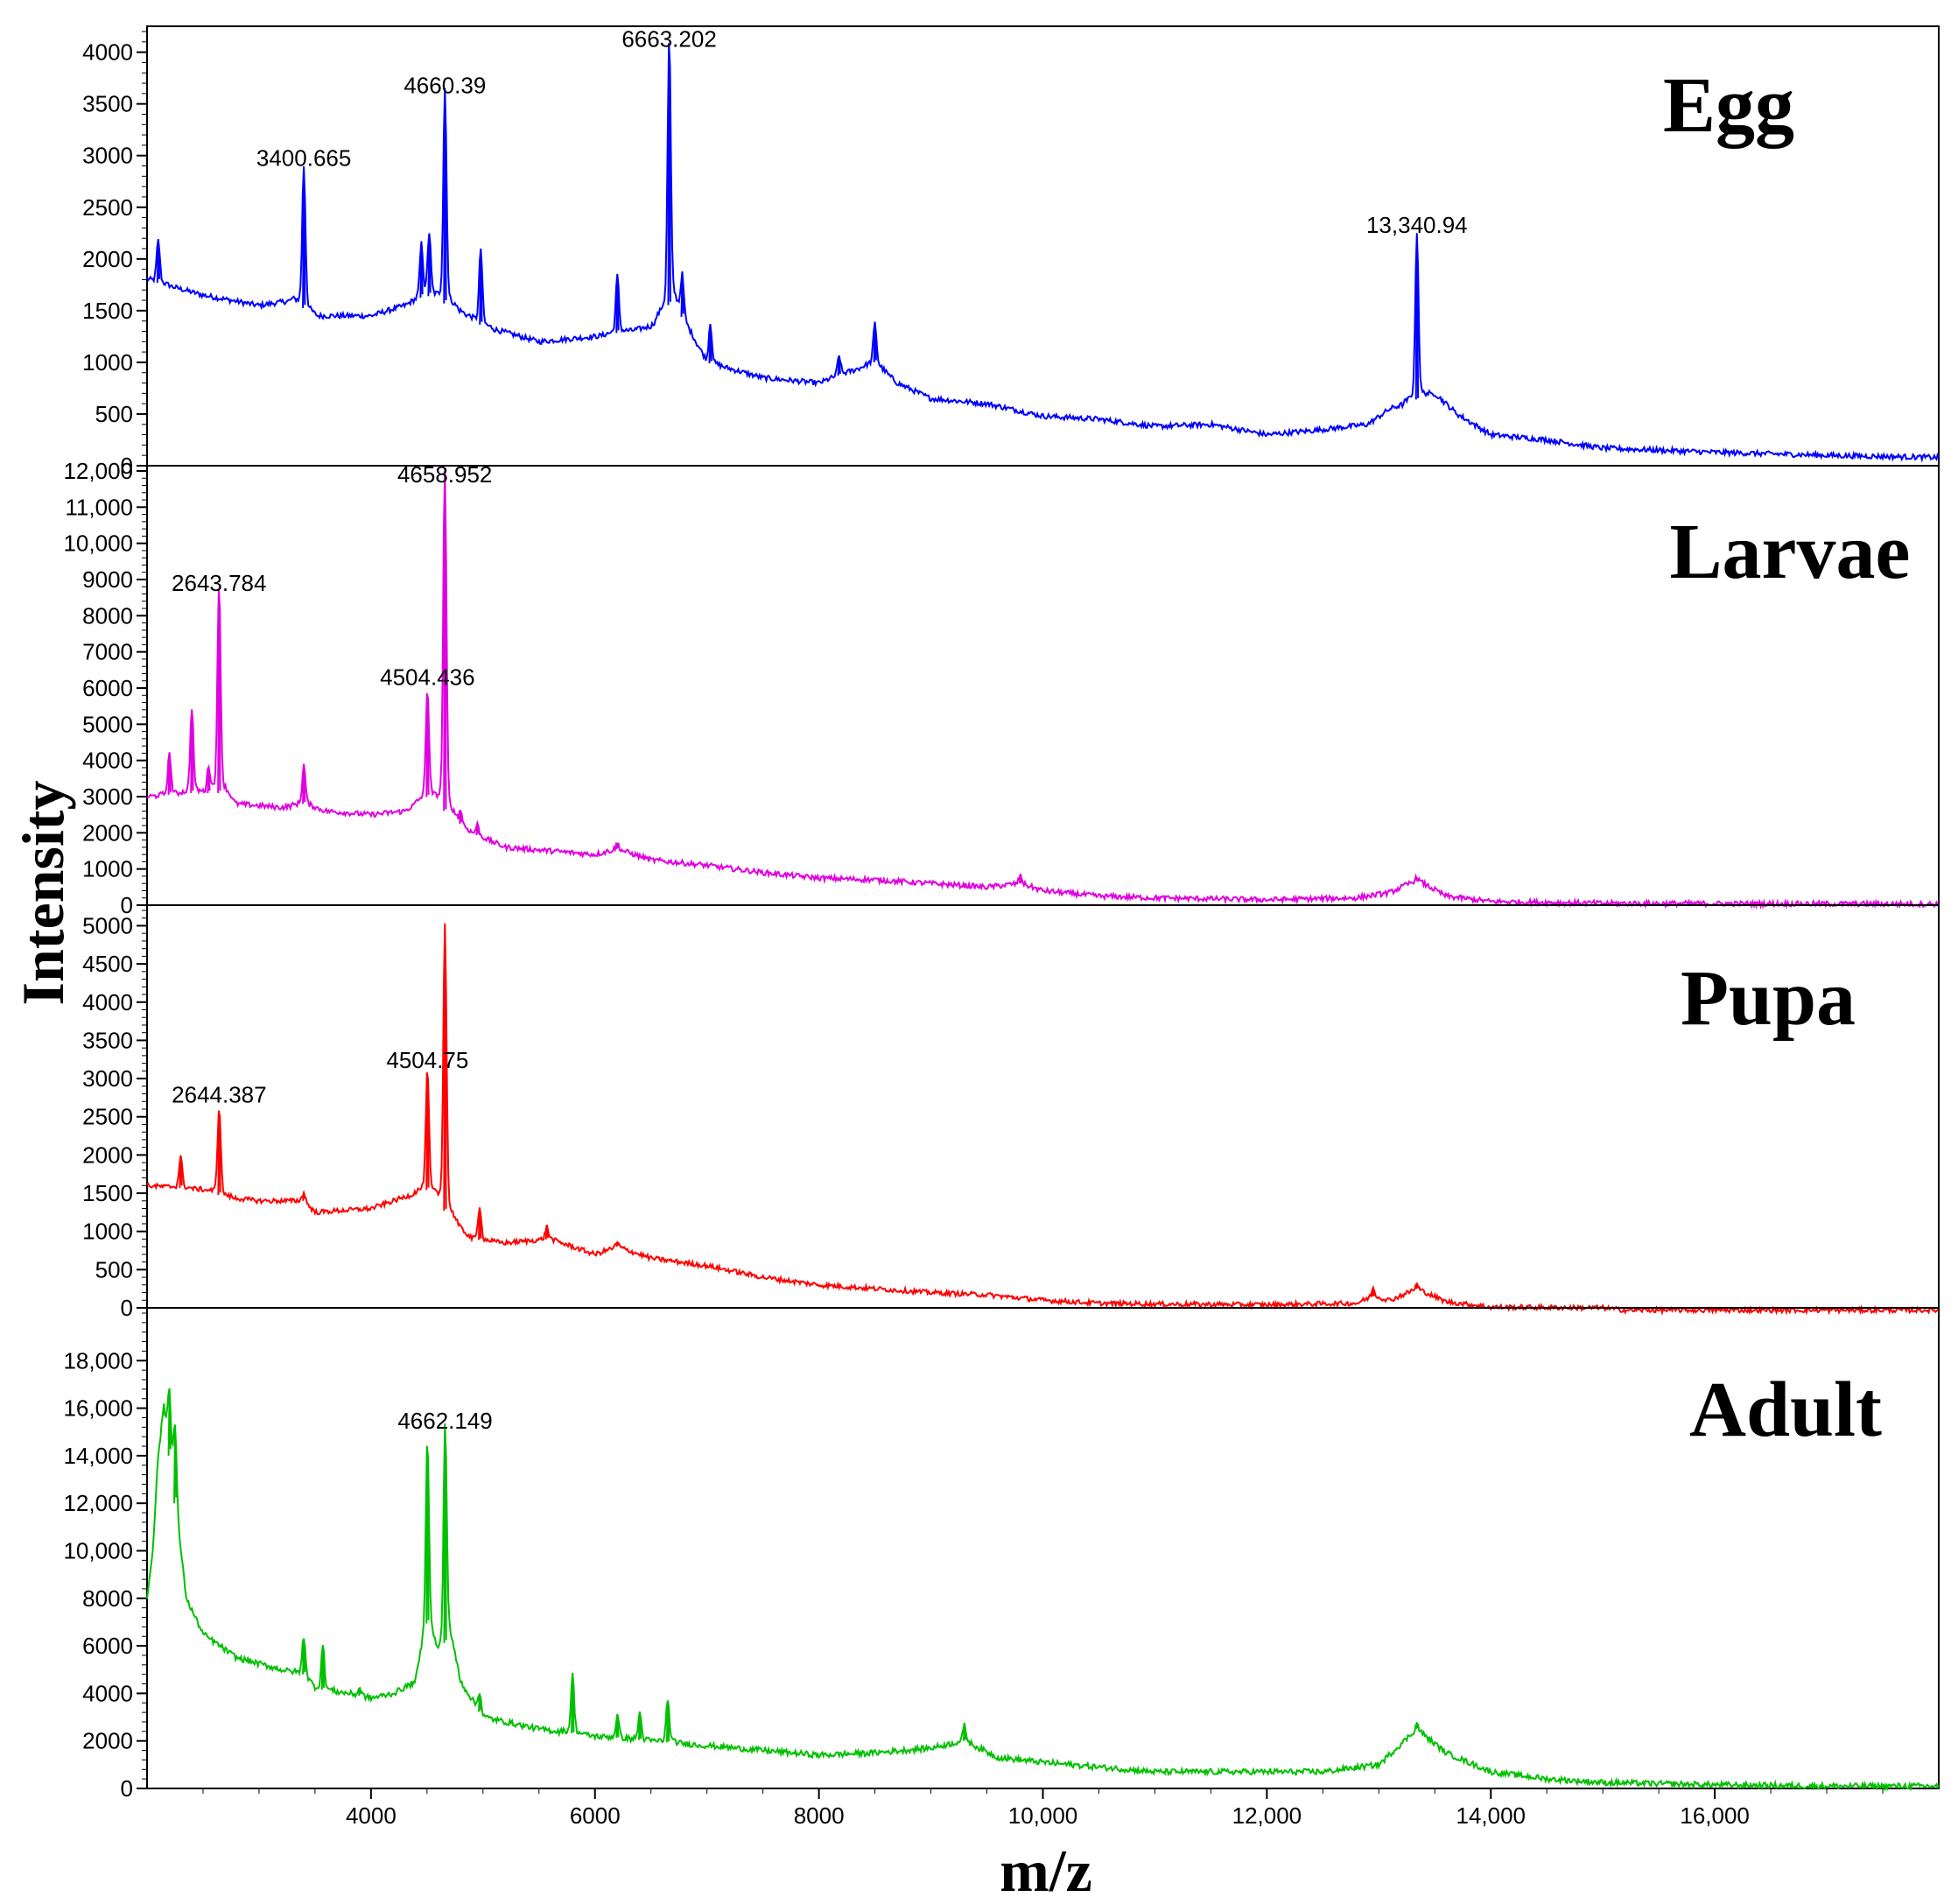 The image size is (1958, 1904). I want to click on peak-label: 4658.952, so click(444, 474).